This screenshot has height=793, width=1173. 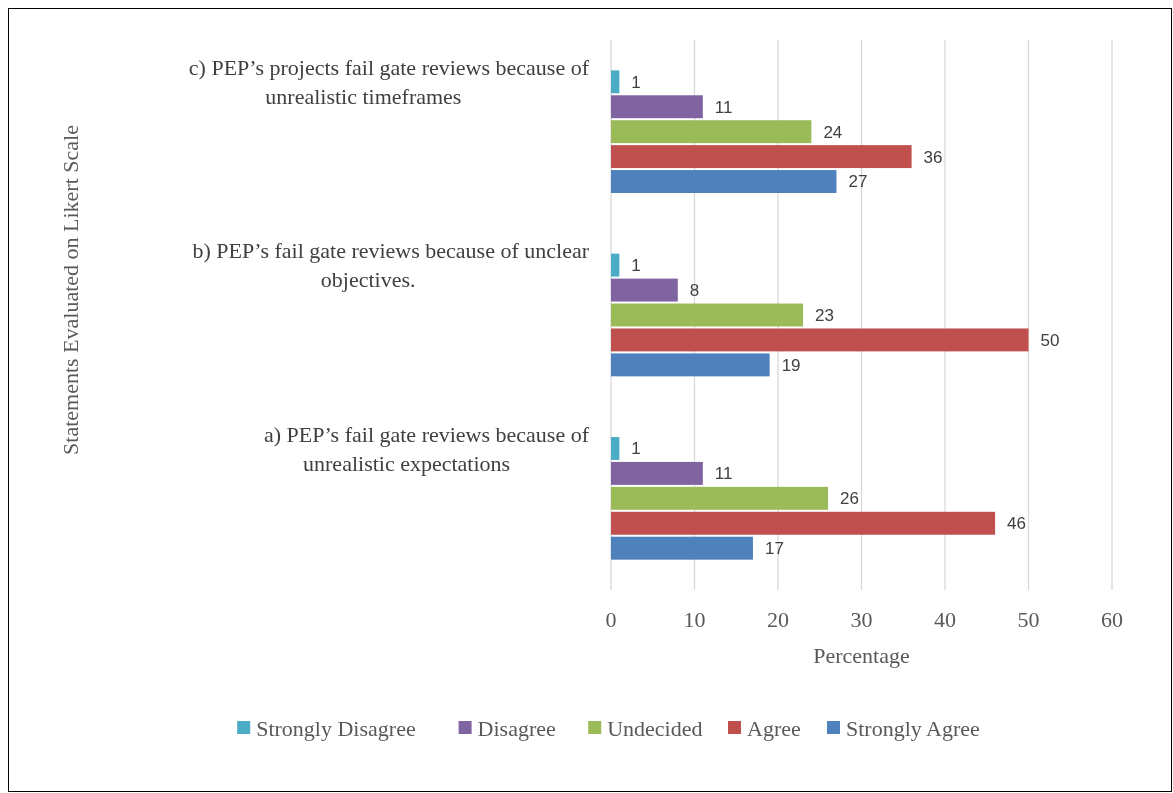 What do you see at coordinates (611, 619) in the screenshot?
I see `x-tick-label: 0` at bounding box center [611, 619].